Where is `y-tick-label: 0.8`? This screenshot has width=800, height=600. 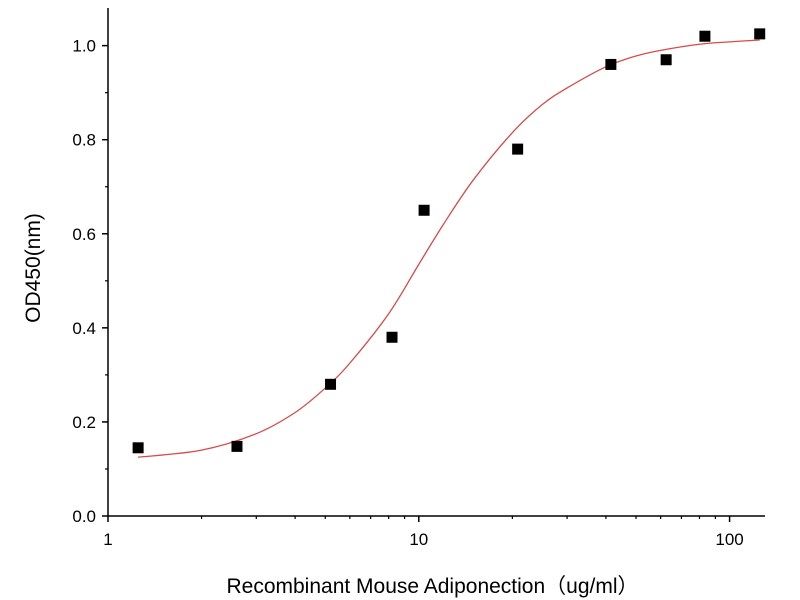
y-tick-label: 0.8 is located at coordinates (84, 140).